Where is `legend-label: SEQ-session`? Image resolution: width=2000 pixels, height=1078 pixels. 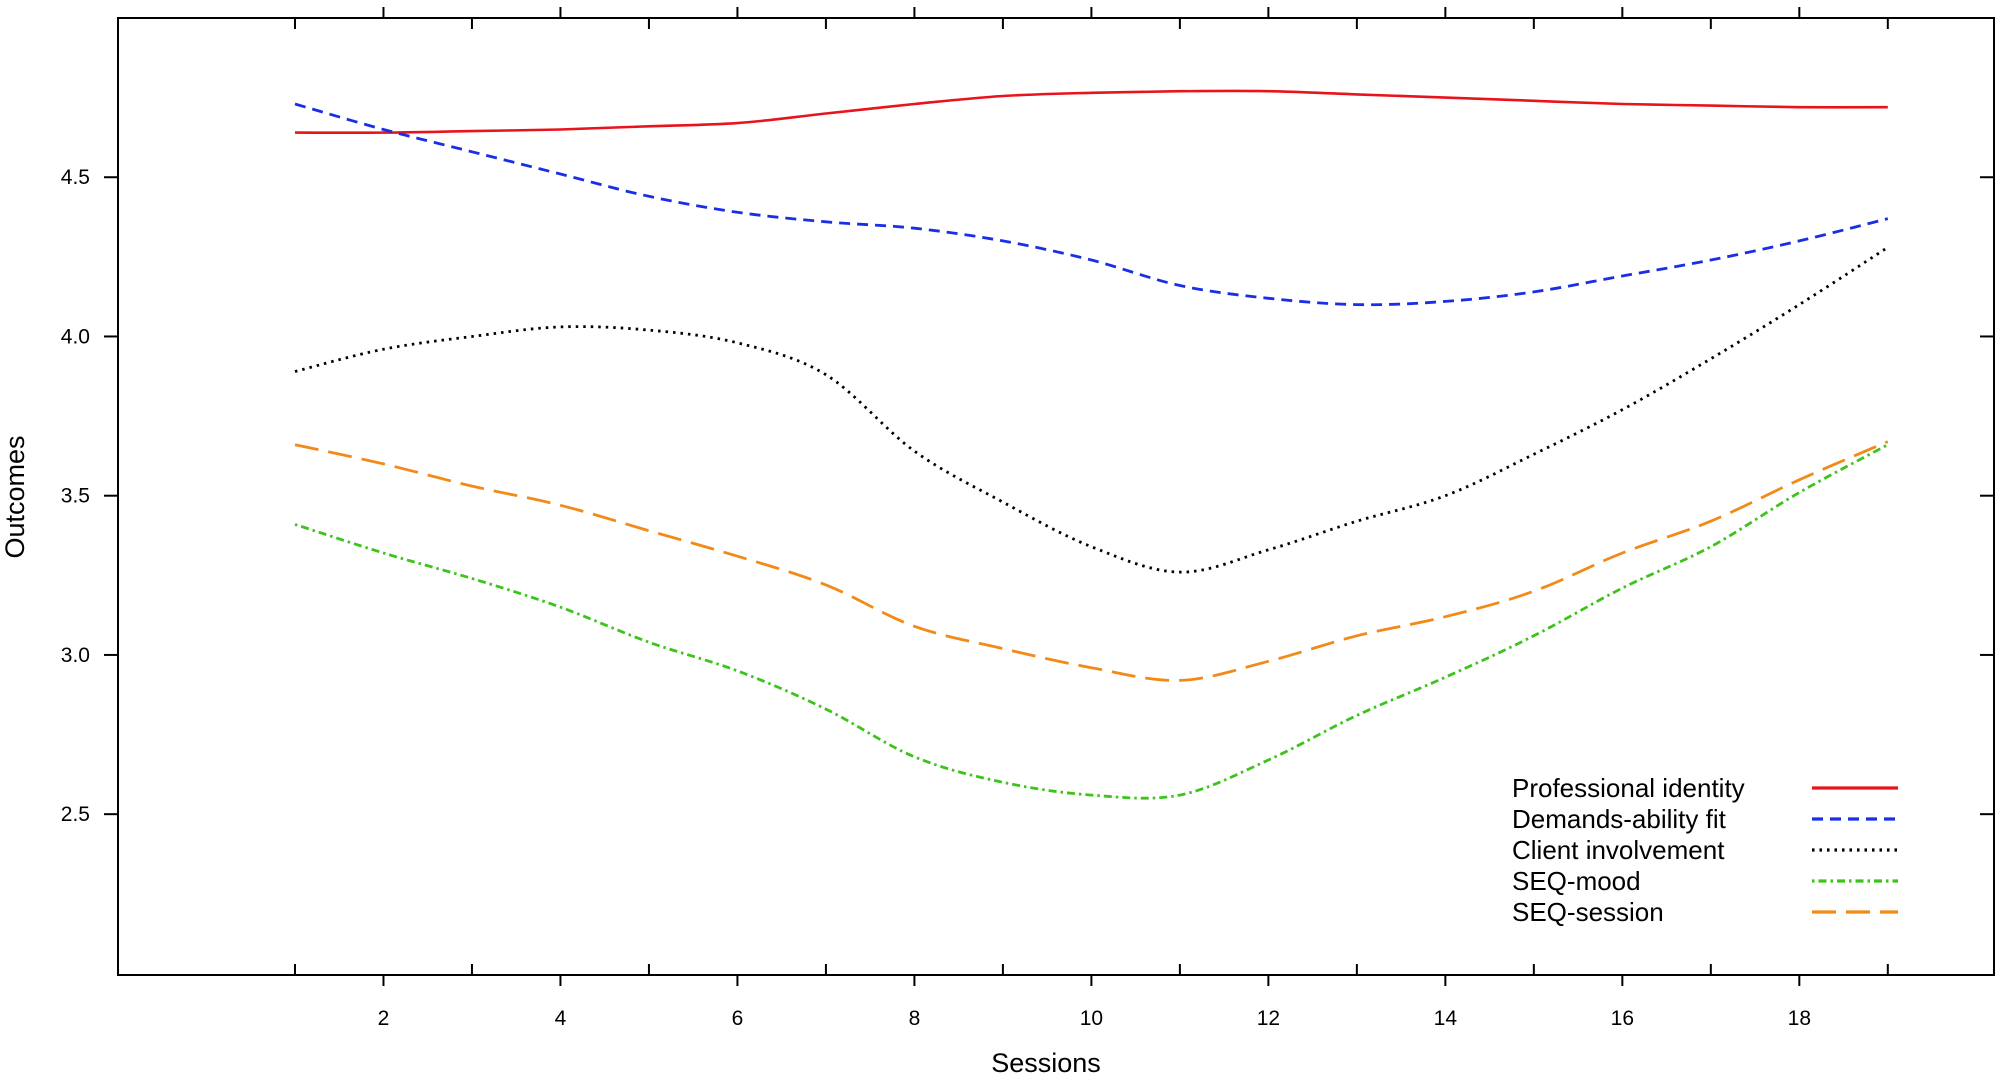
legend-label: SEQ-session is located at coordinates (1588, 912).